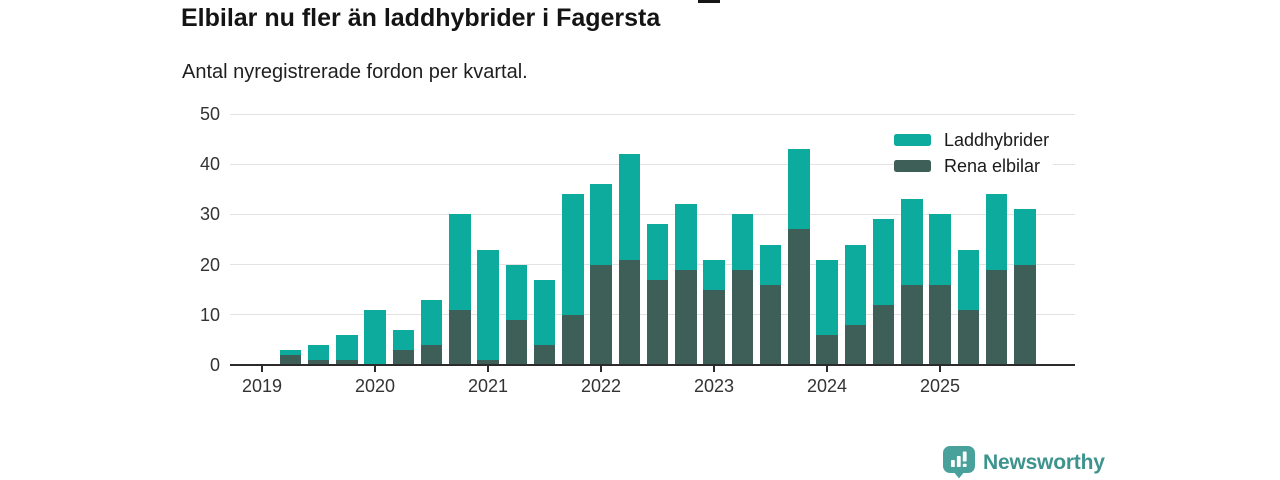  I want to click on x-tick-label: 2024, so click(827, 386).